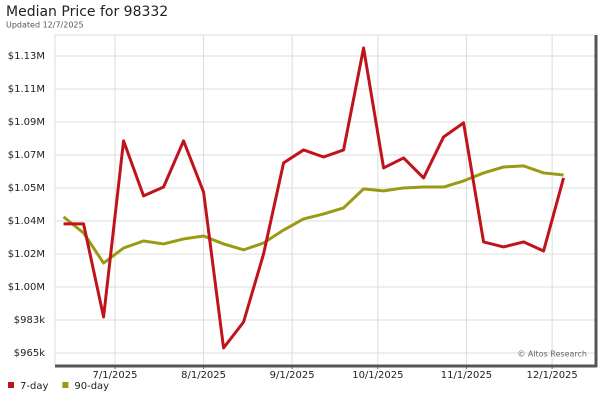 The width and height of the screenshot is (600, 400). What do you see at coordinates (26, 221) in the screenshot?
I see `y-tick-label: $1.04M` at bounding box center [26, 221].